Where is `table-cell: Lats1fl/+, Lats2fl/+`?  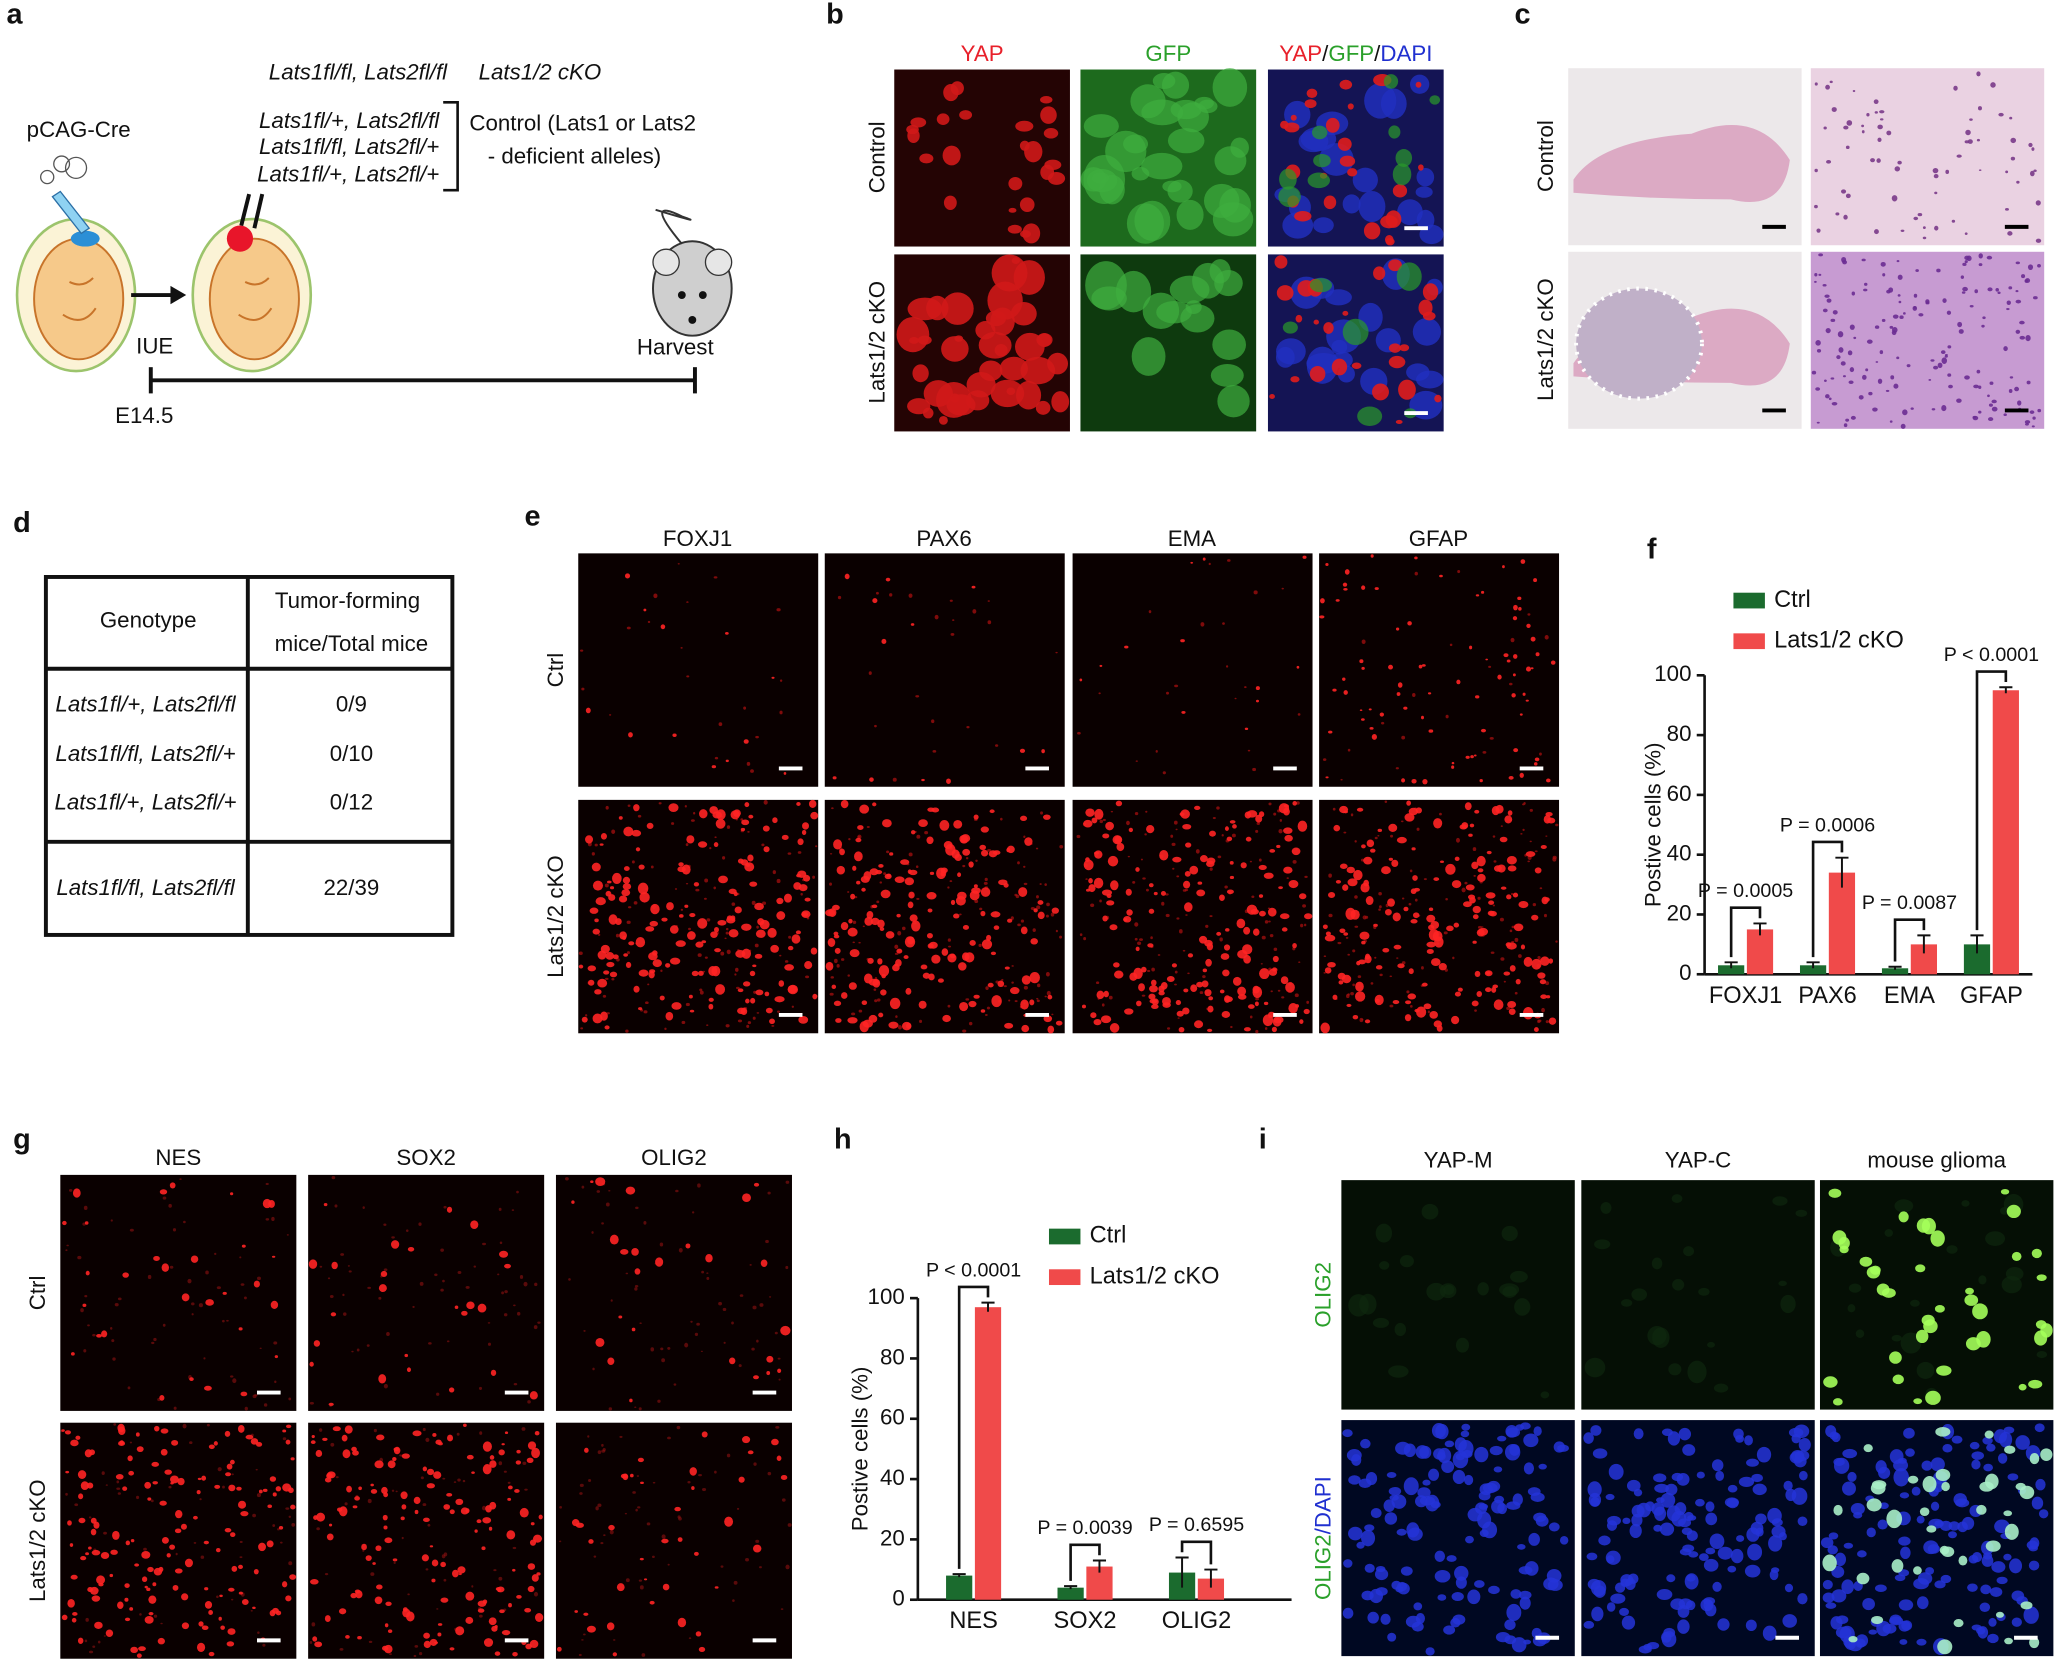
table-cell: Lats1fl/+, Lats2fl/+ is located at coordinates (145, 802).